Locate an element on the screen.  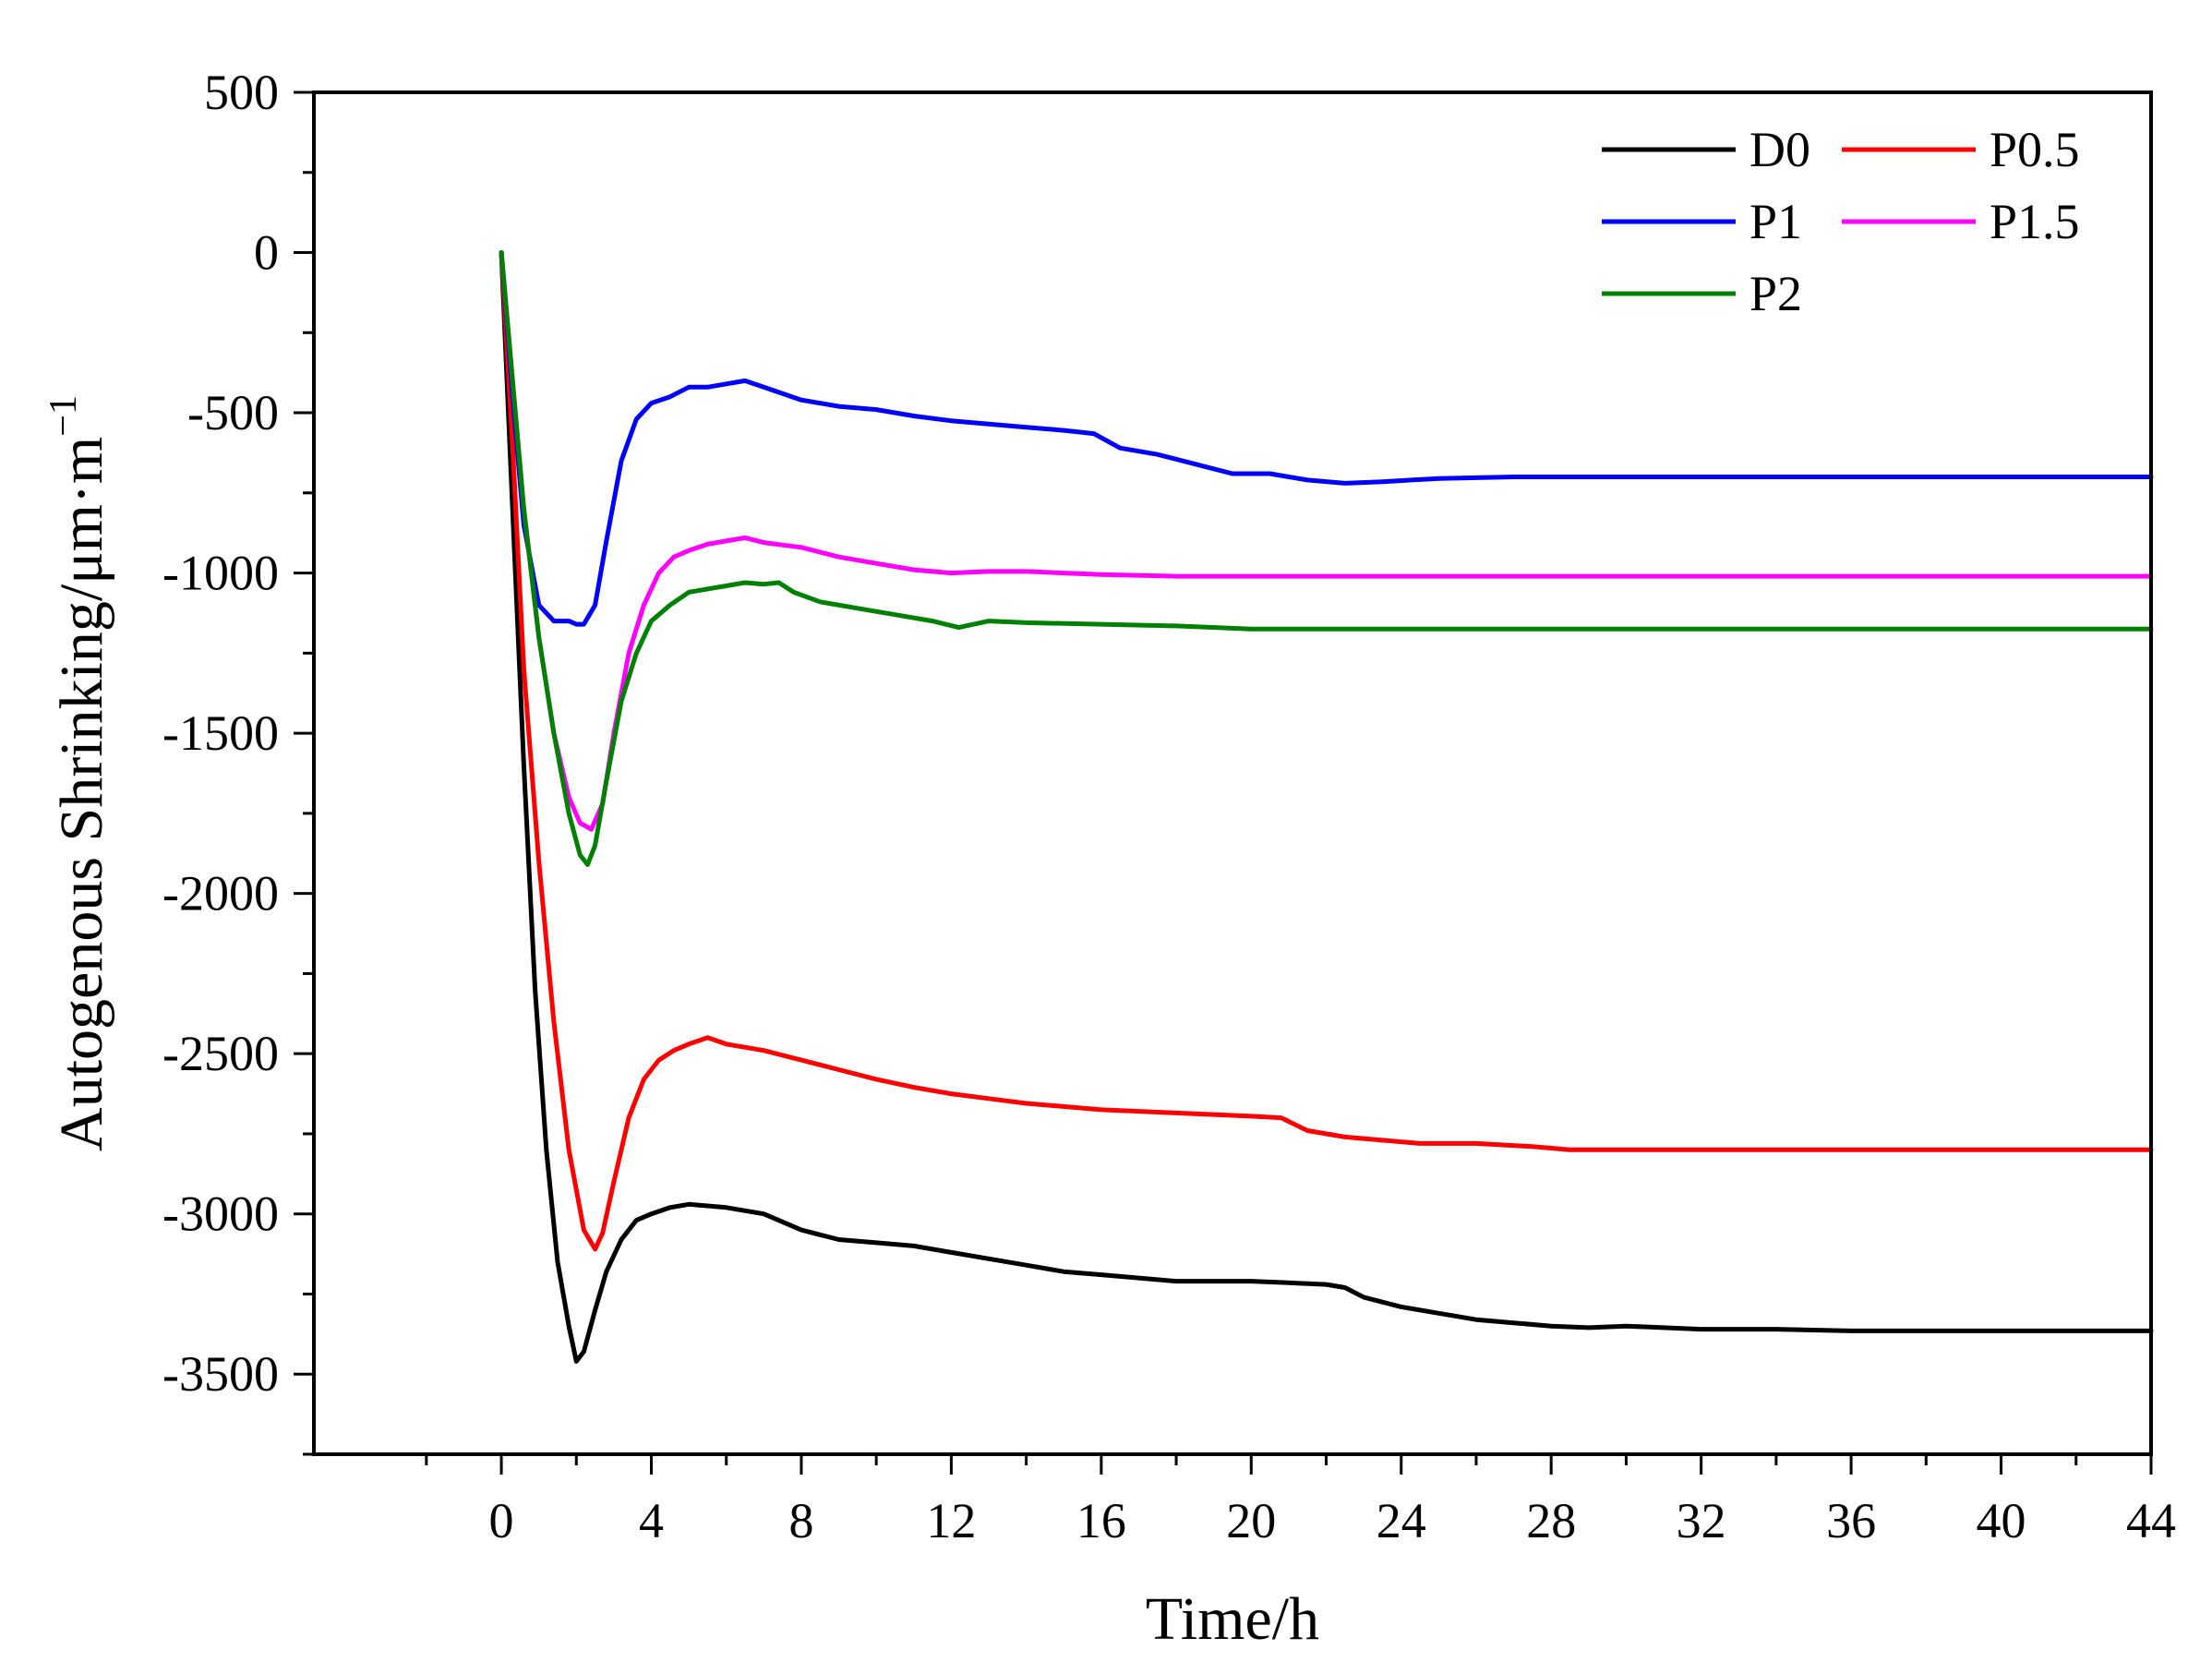
x-tick-label: 0 is located at coordinates (501, 1520).